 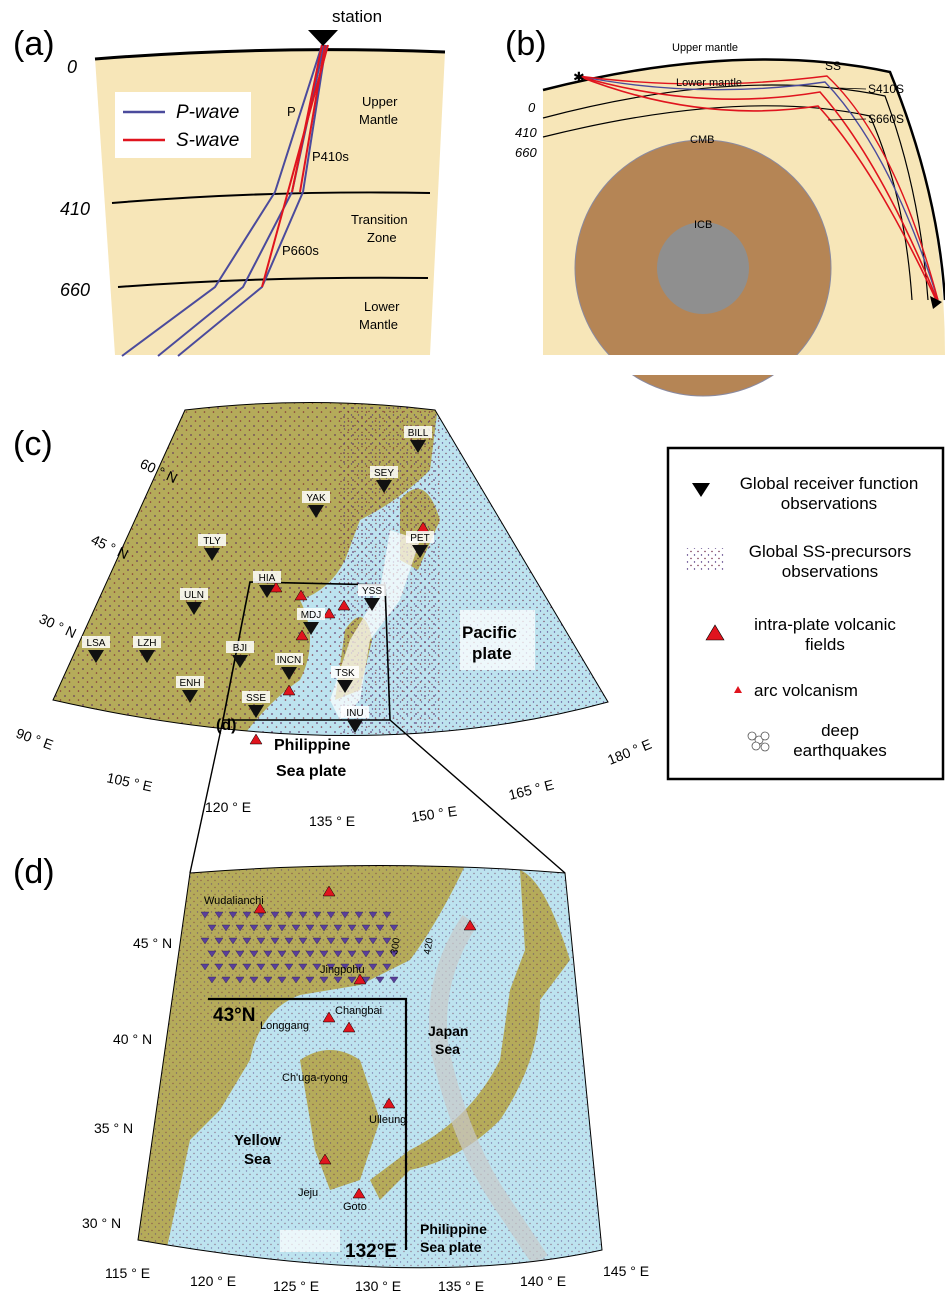 What do you see at coordinates (743, 179) in the screenshot?
I see `surface-arc` at bounding box center [743, 179].